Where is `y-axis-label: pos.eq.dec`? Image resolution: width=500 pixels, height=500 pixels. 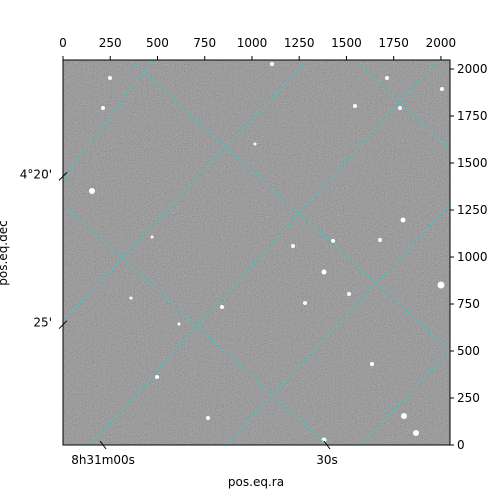 y-axis-label: pos.eq.dec is located at coordinates (5, 252).